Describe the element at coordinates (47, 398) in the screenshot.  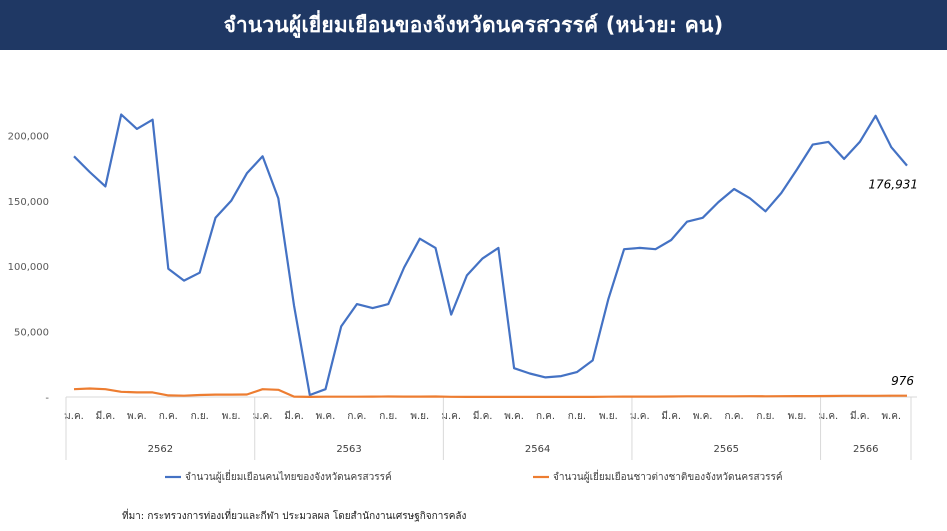
I see `y-tick-label: -` at that location.